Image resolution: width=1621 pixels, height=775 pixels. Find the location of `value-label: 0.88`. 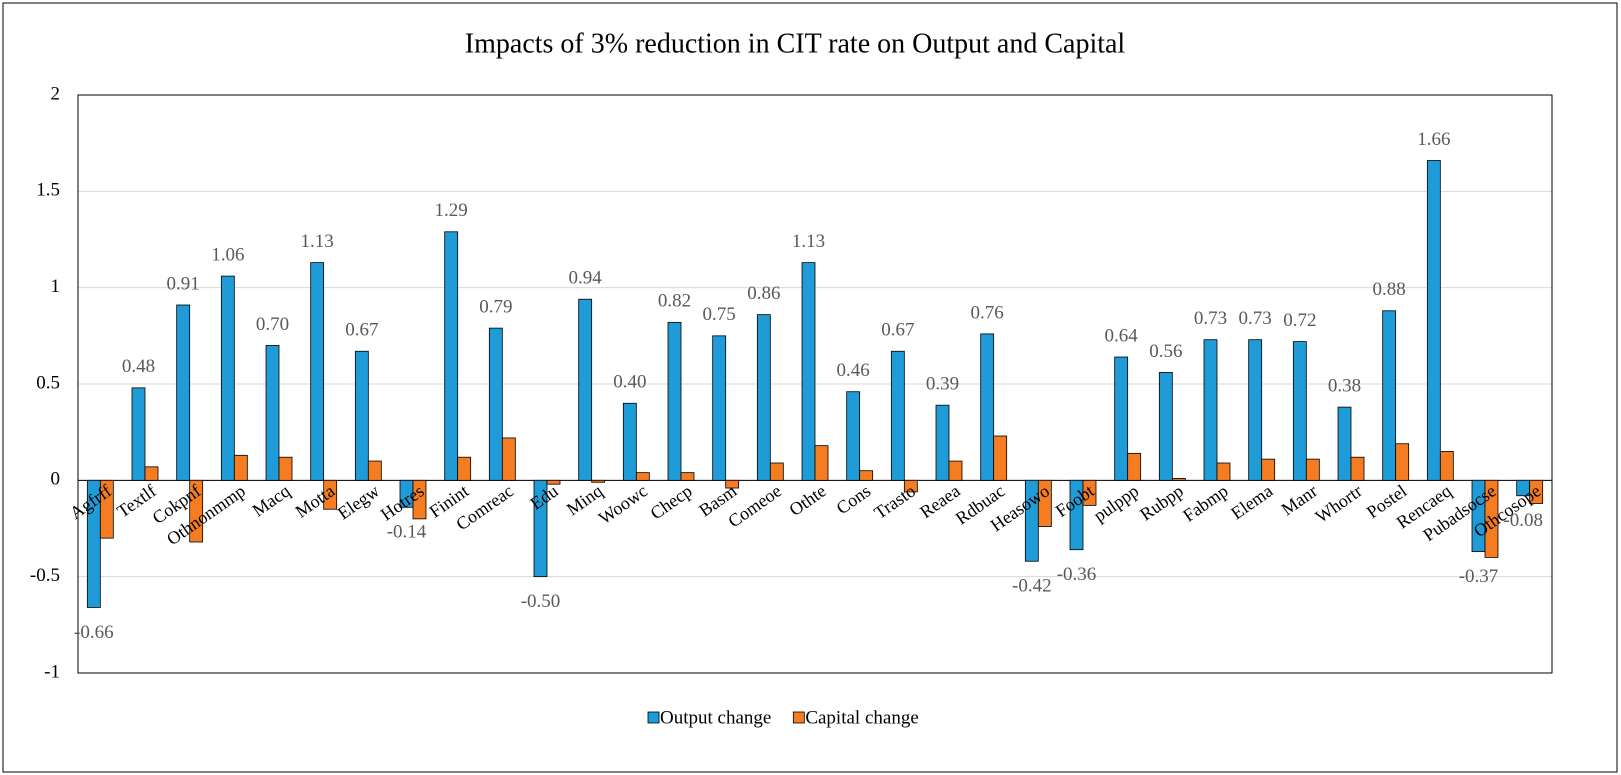

value-label: 0.88 is located at coordinates (1389, 289).